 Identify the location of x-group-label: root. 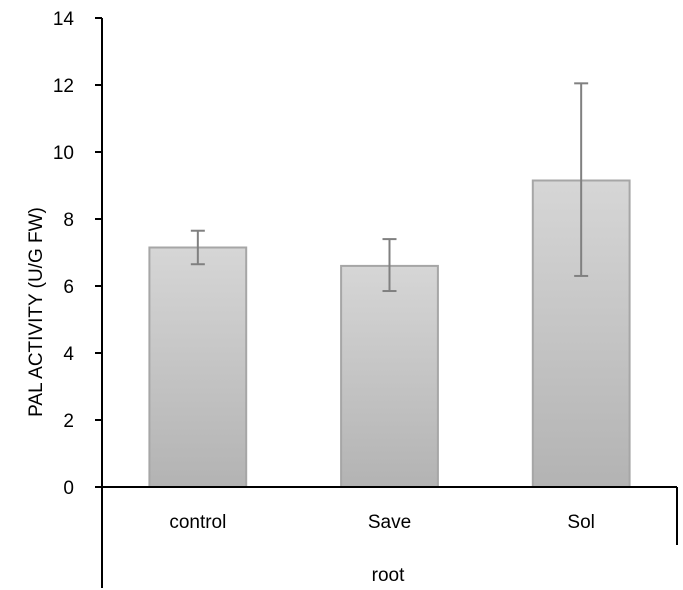
(388, 575).